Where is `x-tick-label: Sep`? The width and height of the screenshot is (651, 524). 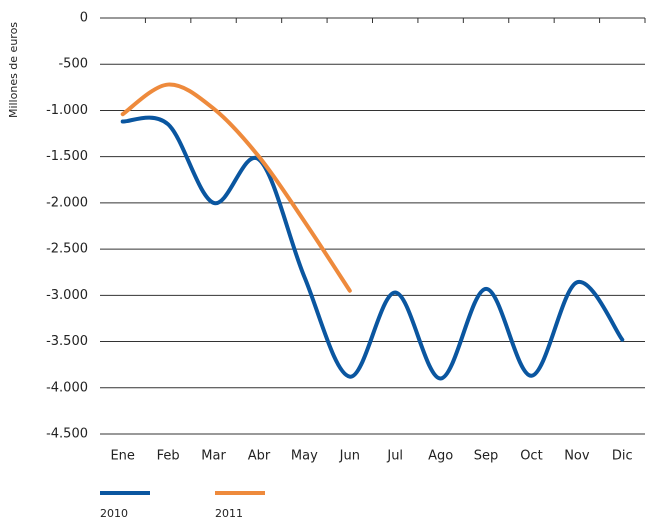 x-tick-label: Sep is located at coordinates (486, 456).